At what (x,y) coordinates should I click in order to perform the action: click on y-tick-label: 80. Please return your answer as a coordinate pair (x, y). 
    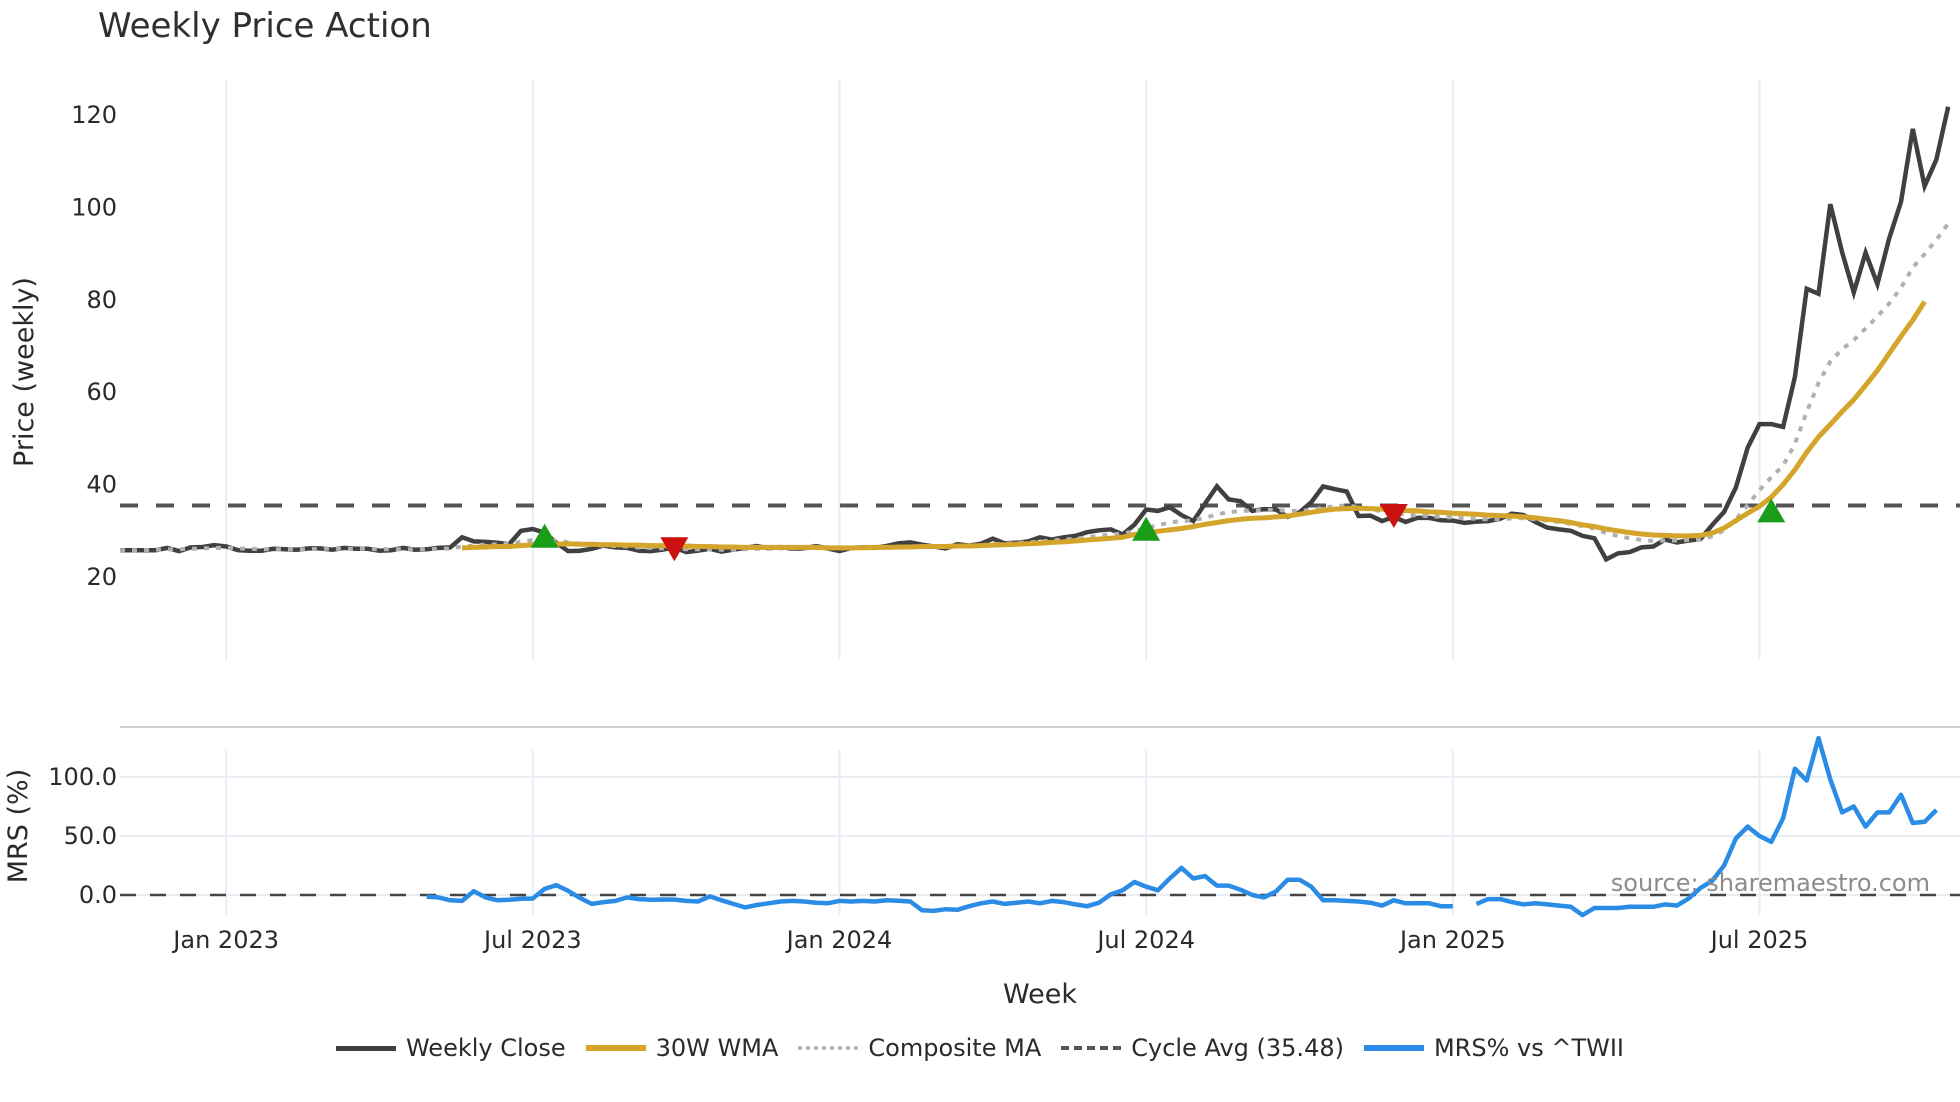
    Looking at the image, I should click on (101, 300).